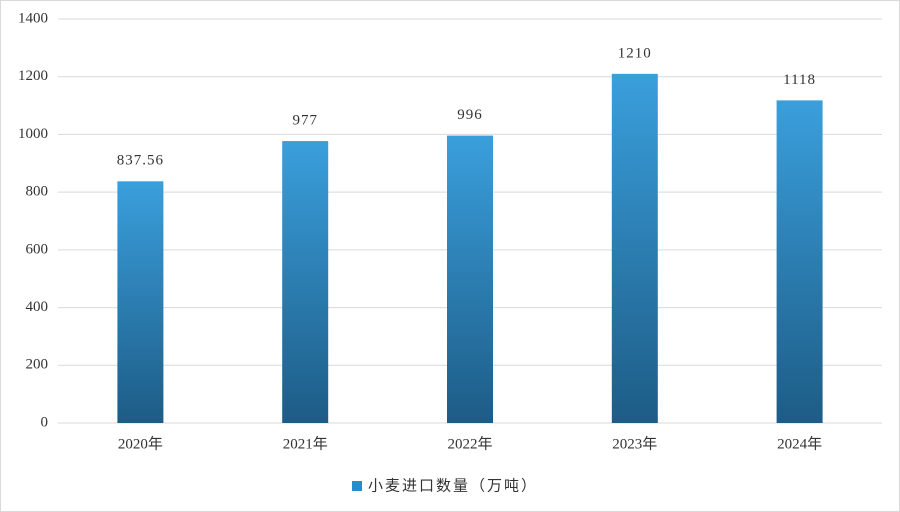 The height and width of the screenshot is (512, 900). What do you see at coordinates (140, 161) in the screenshot?
I see `data-label: 837.56` at bounding box center [140, 161].